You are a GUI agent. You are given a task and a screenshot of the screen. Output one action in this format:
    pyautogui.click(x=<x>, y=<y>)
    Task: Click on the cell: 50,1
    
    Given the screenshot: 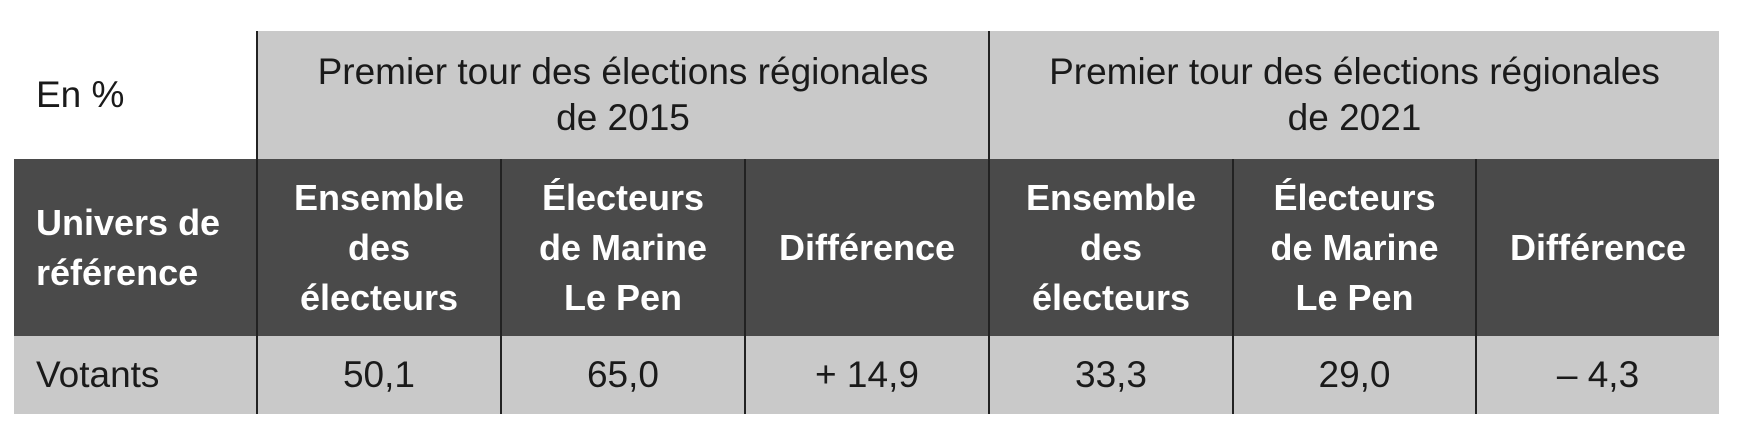 What is the action you would take?
    pyautogui.click(x=378, y=375)
    